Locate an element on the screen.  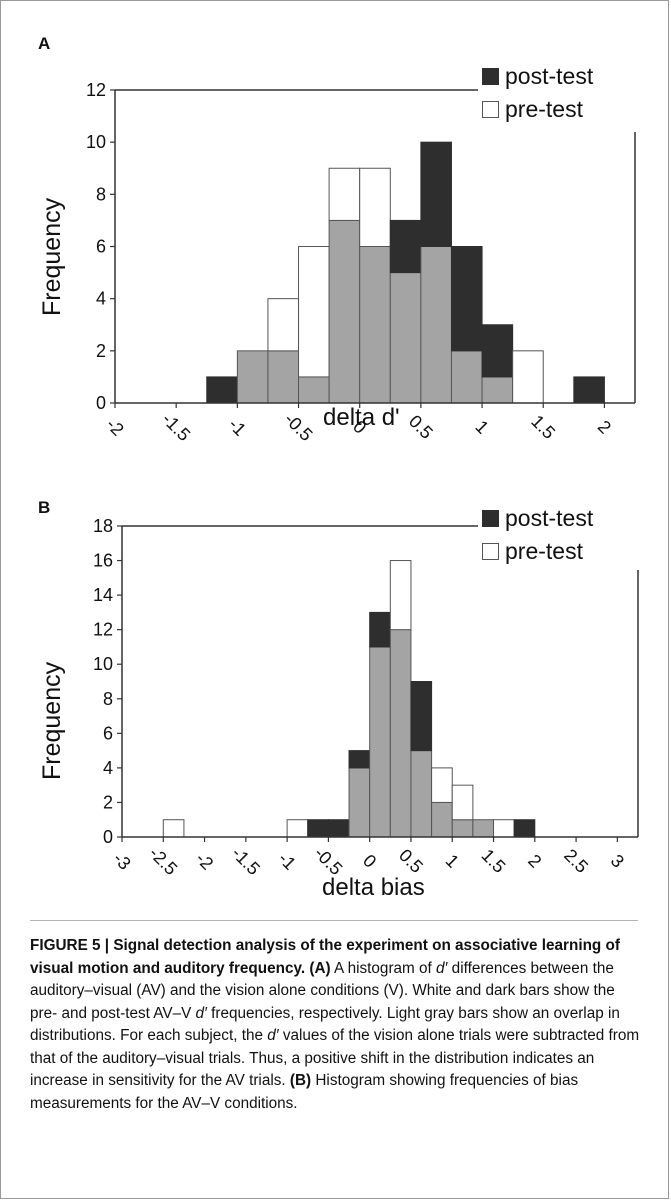
x-tick-label: 2.5 is located at coordinates (576, 861).